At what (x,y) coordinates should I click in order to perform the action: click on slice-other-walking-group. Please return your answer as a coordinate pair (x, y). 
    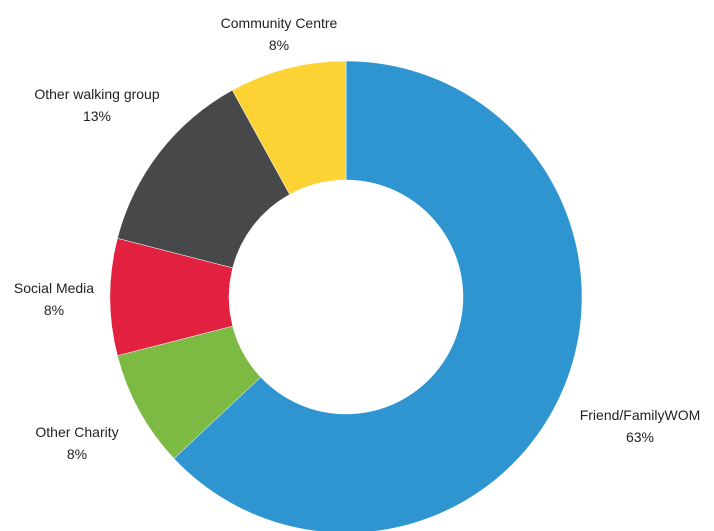
    Looking at the image, I should click on (203, 179).